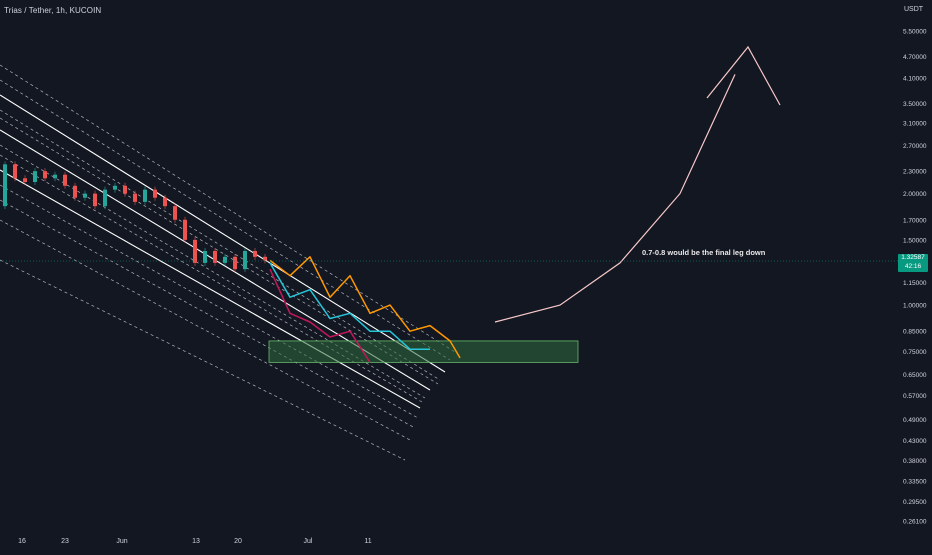 This screenshot has width=932, height=555. I want to click on y-axis-tick-label: 0.49000, so click(915, 420).